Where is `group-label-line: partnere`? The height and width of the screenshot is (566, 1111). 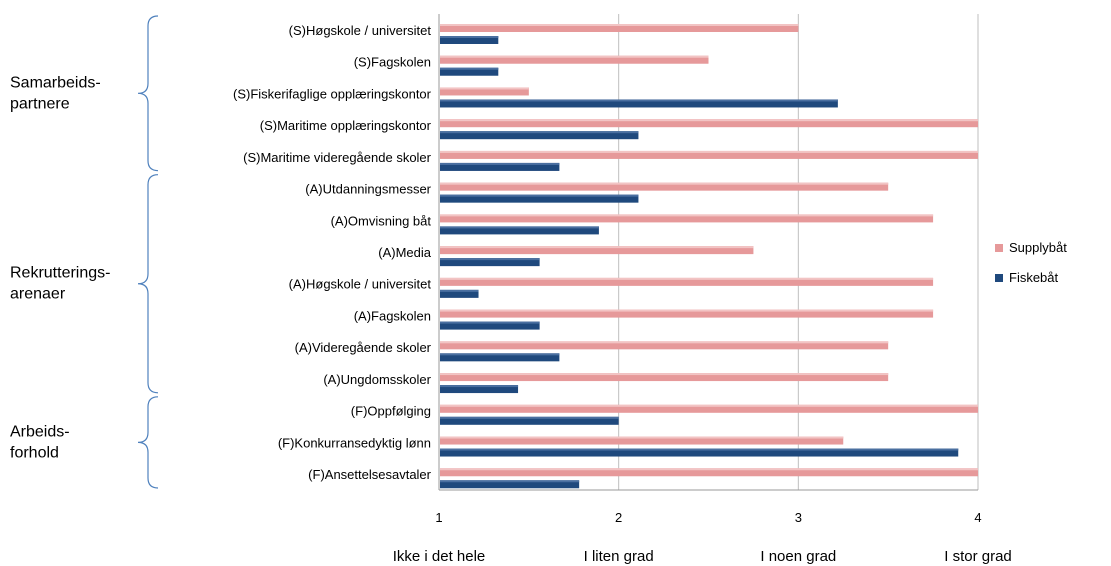
group-label-line: partnere is located at coordinates (40, 103).